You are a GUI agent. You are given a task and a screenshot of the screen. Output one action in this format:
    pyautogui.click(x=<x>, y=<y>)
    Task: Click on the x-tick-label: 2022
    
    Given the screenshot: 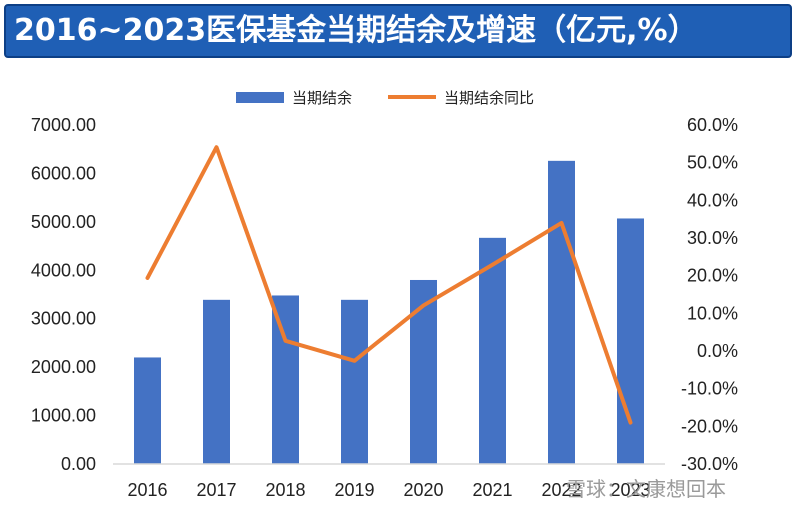 What is the action you would take?
    pyautogui.click(x=561, y=490)
    